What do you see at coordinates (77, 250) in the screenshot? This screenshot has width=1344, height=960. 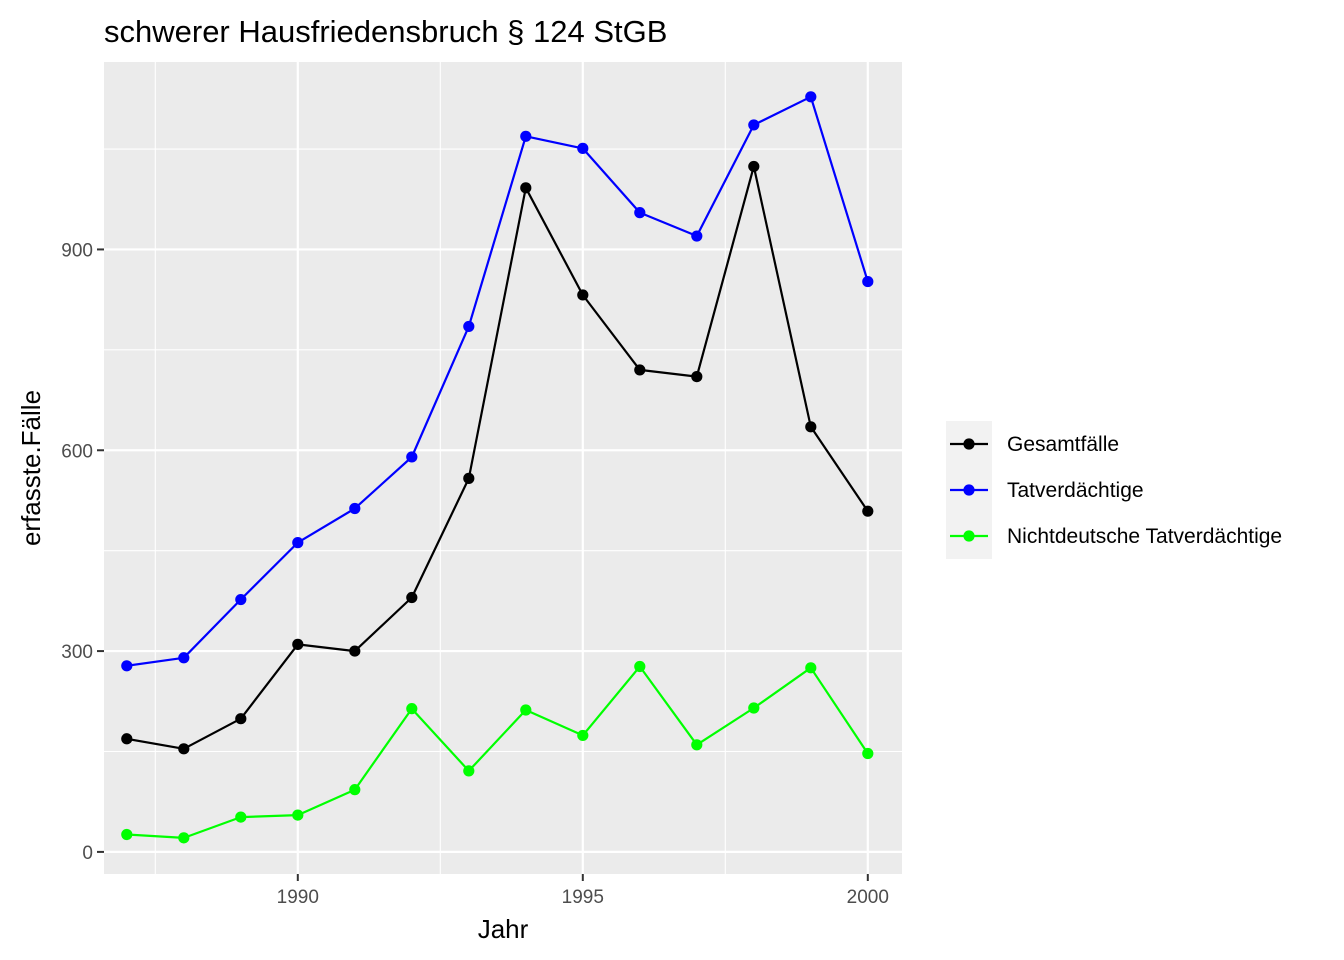 I see `y-tick-label: 900` at bounding box center [77, 250].